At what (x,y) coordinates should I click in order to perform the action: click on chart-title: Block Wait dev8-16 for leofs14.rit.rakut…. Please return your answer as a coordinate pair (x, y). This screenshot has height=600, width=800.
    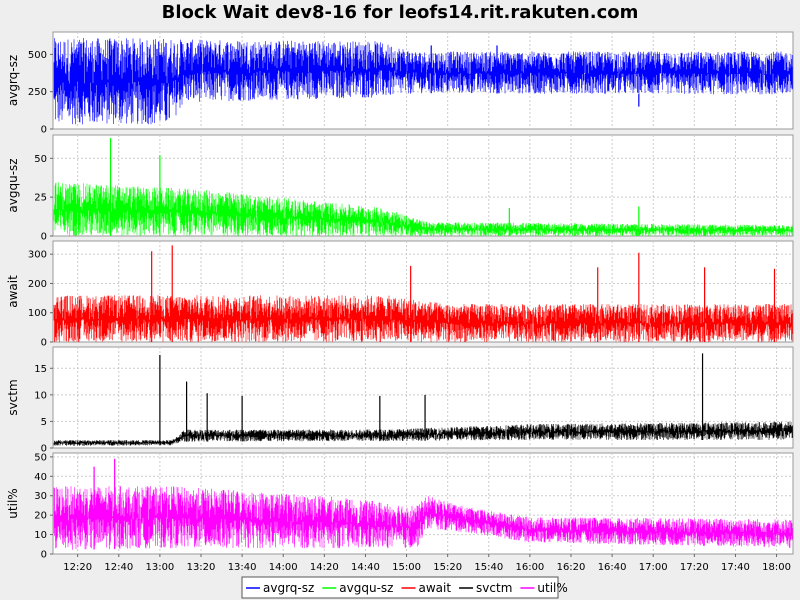
    Looking at the image, I should click on (400, 12).